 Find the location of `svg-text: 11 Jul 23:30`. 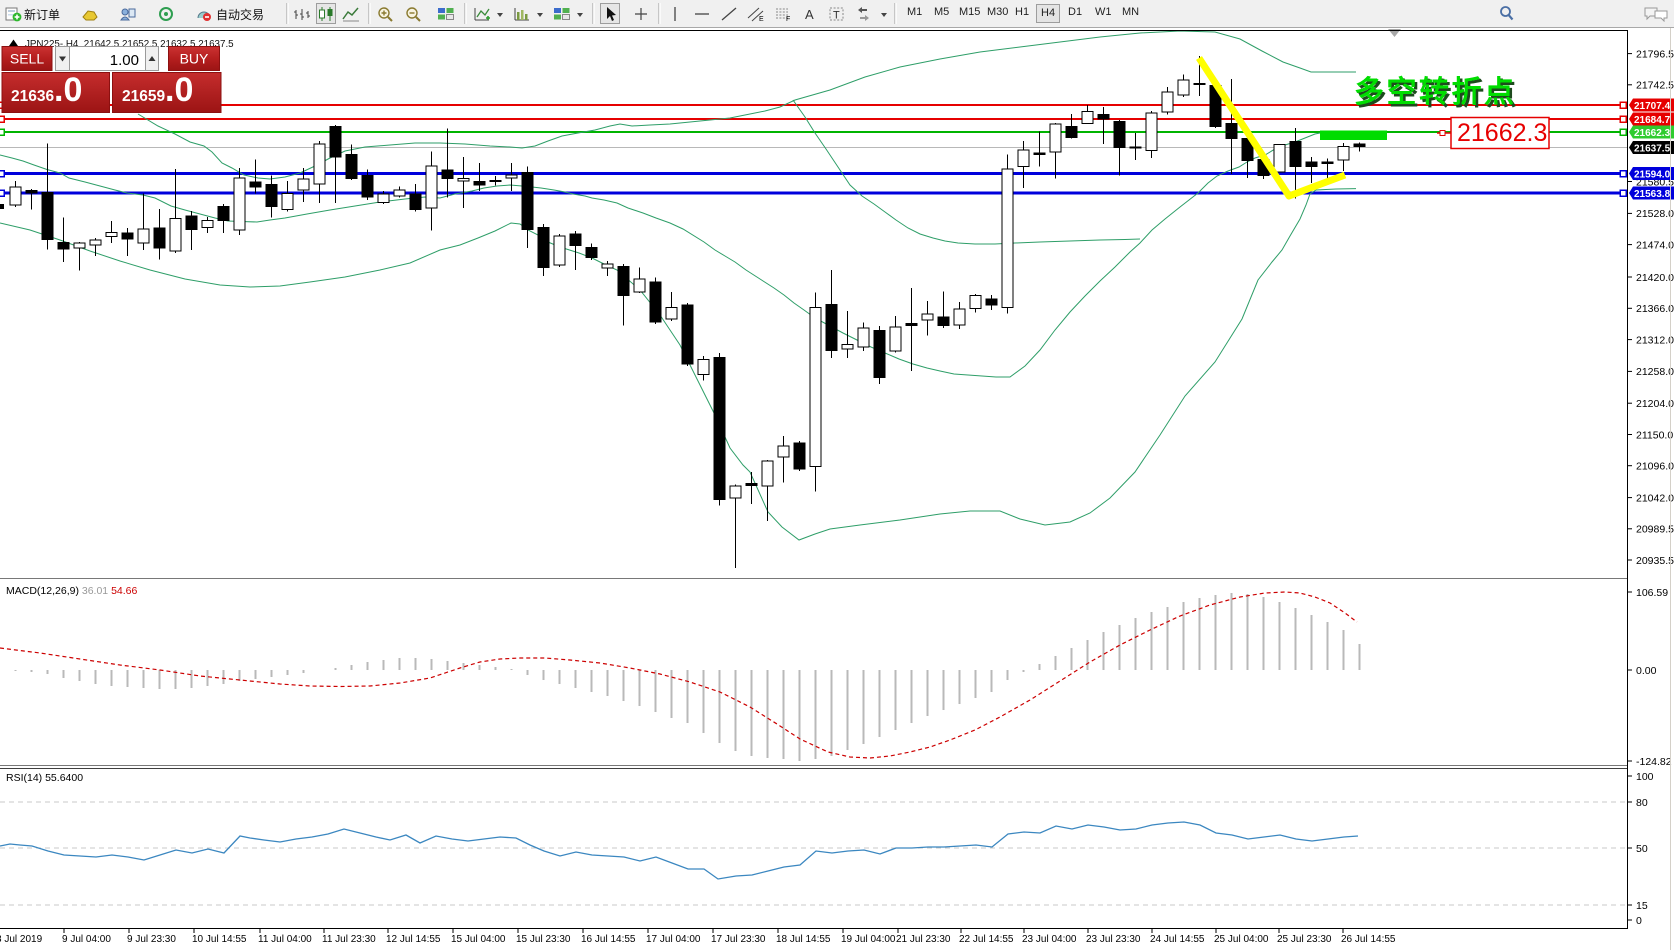

svg-text: 11 Jul 23:30 is located at coordinates (349, 939).